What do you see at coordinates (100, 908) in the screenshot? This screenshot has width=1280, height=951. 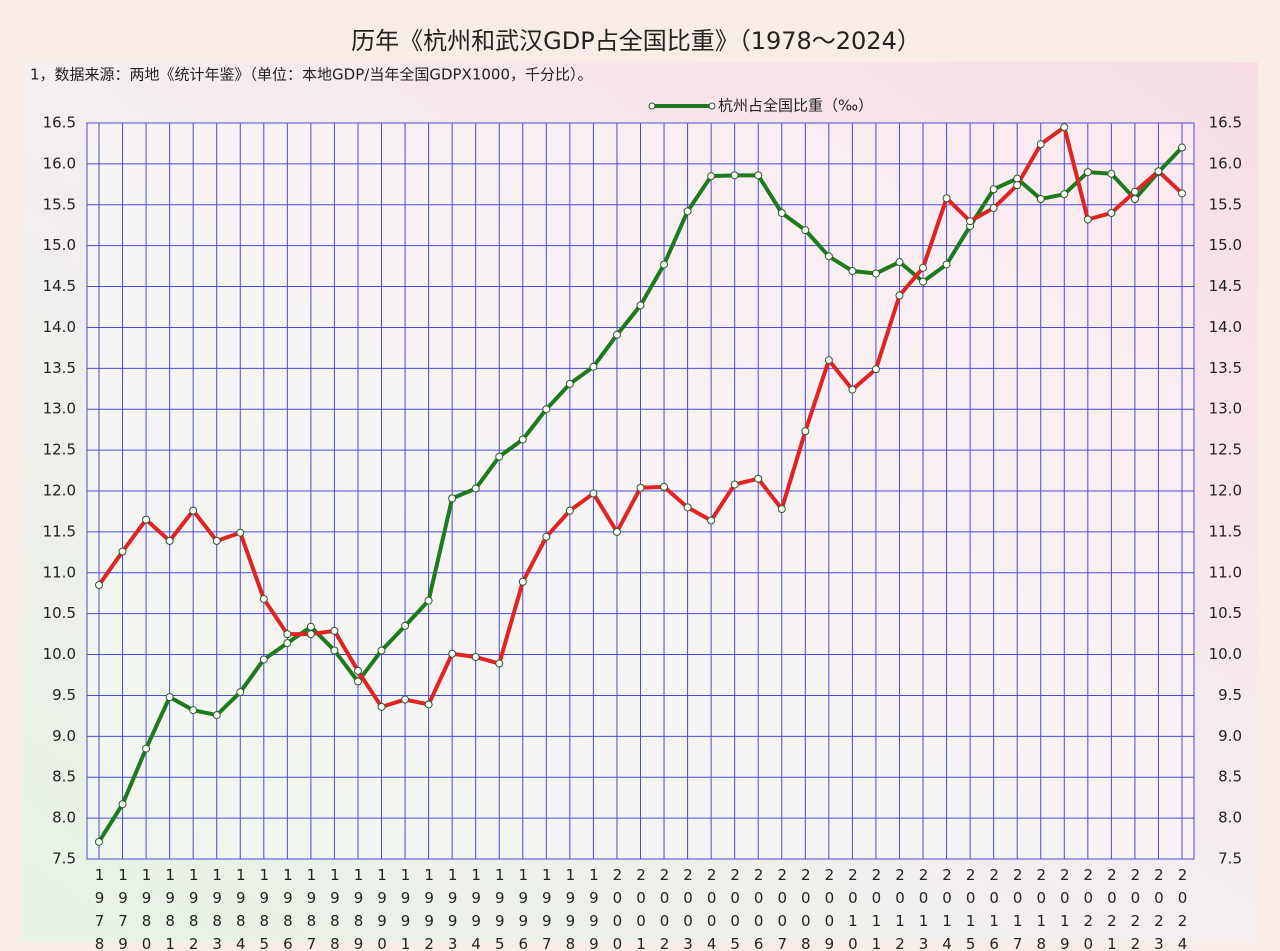 I see `x-tick-label: 1978` at bounding box center [100, 908].